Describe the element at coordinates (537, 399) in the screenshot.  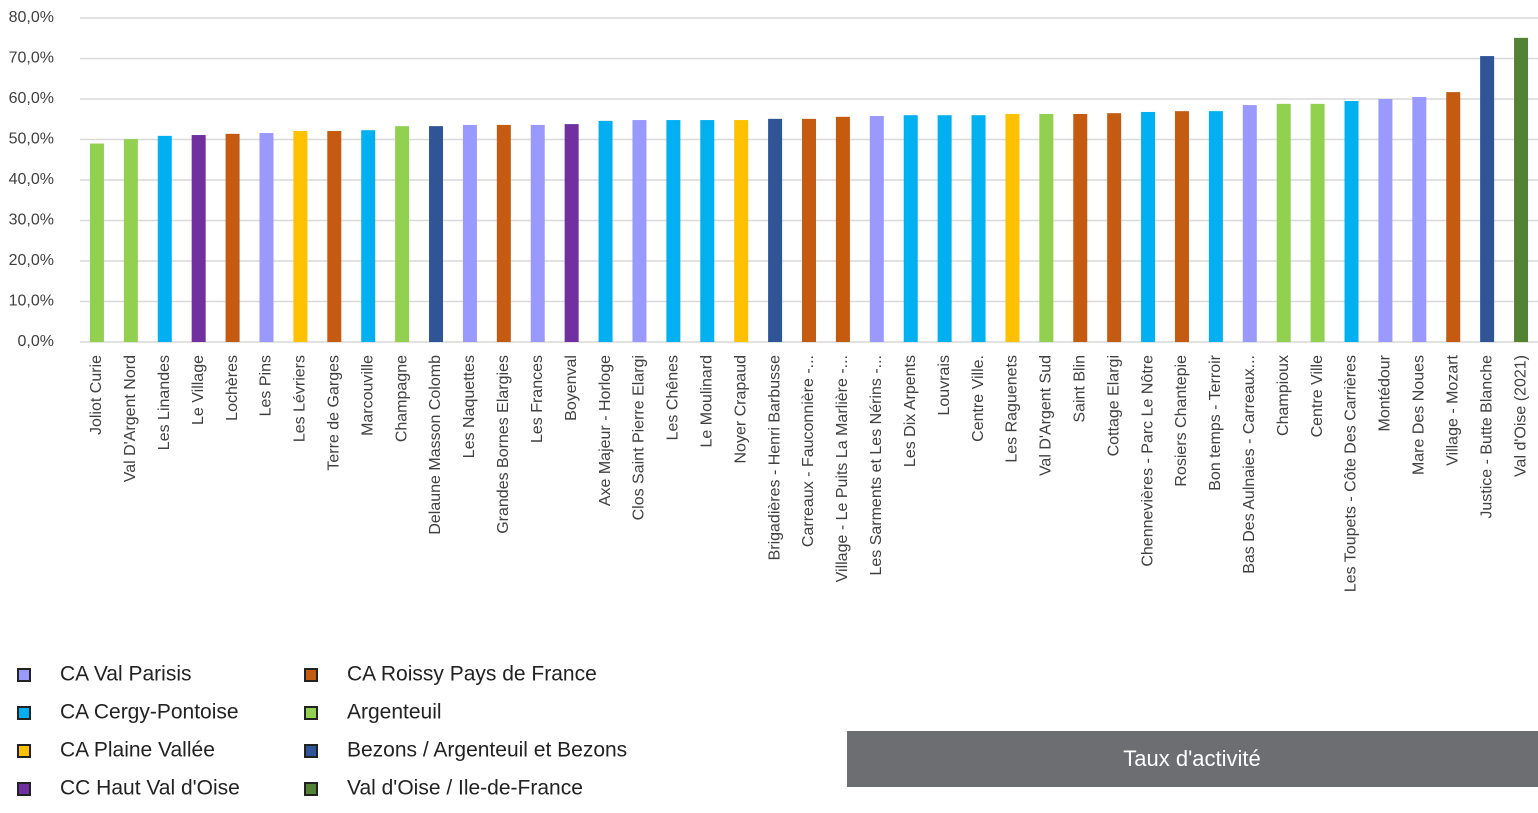
I see `x-tick-label: Les Frances` at that location.